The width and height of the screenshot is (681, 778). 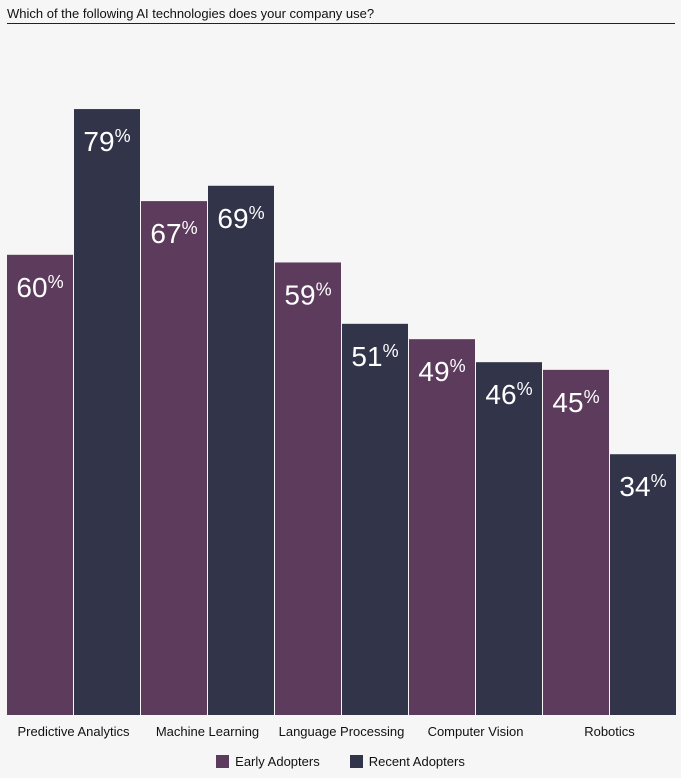 What do you see at coordinates (442, 527) in the screenshot?
I see `bar-computer-vision-early-adopters` at bounding box center [442, 527].